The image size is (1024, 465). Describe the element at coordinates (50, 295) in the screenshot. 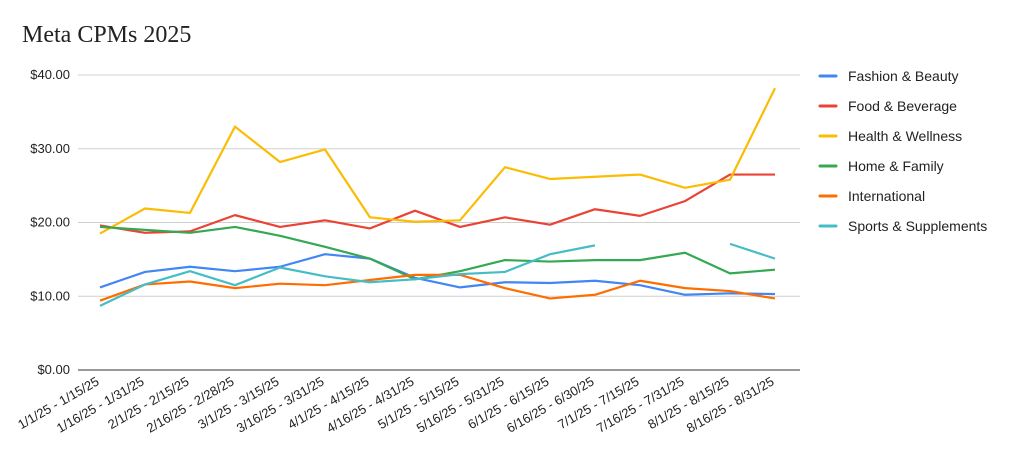

I see `y-tick-label: $10.00` at that location.